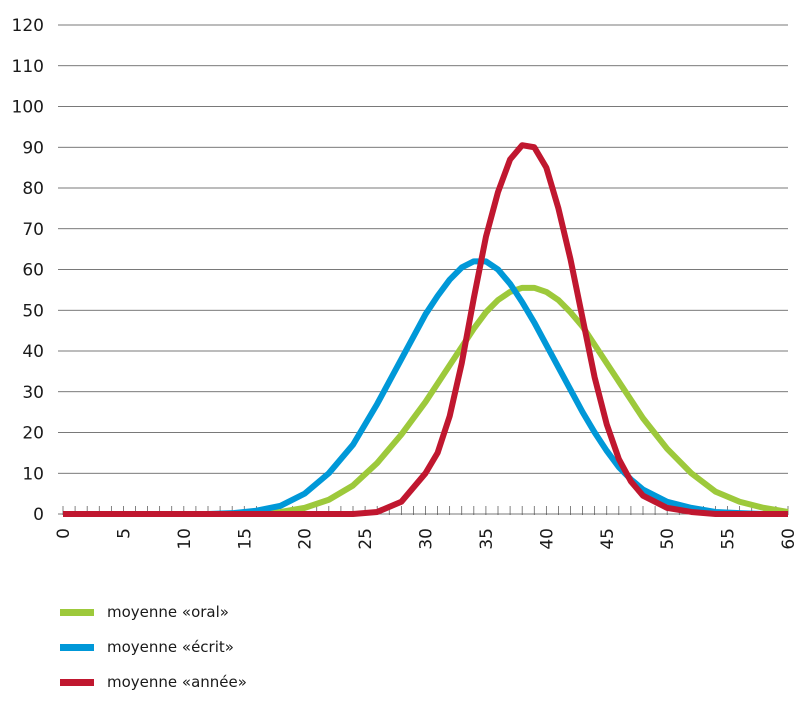 Image resolution: width=796 pixels, height=708 pixels. Describe the element at coordinates (64, 533) in the screenshot. I see `x-tick-label: 0` at that location.